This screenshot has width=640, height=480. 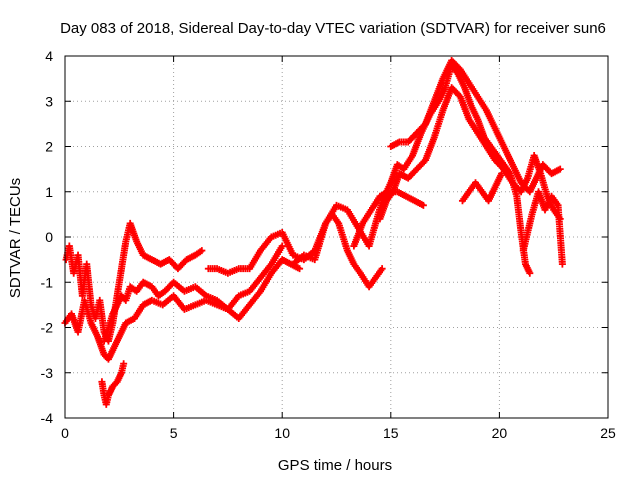 I want to click on x-tick-label: 25, so click(x=608, y=433).